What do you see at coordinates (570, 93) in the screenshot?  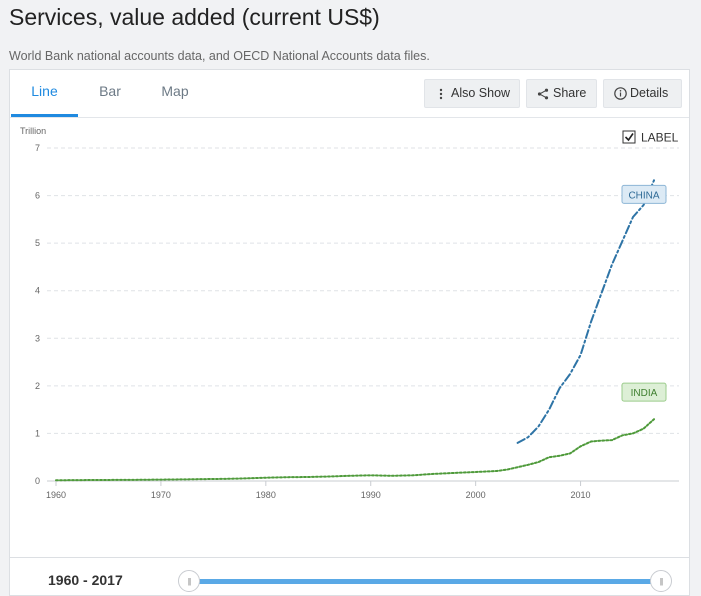 I see `share-label: Share` at bounding box center [570, 93].